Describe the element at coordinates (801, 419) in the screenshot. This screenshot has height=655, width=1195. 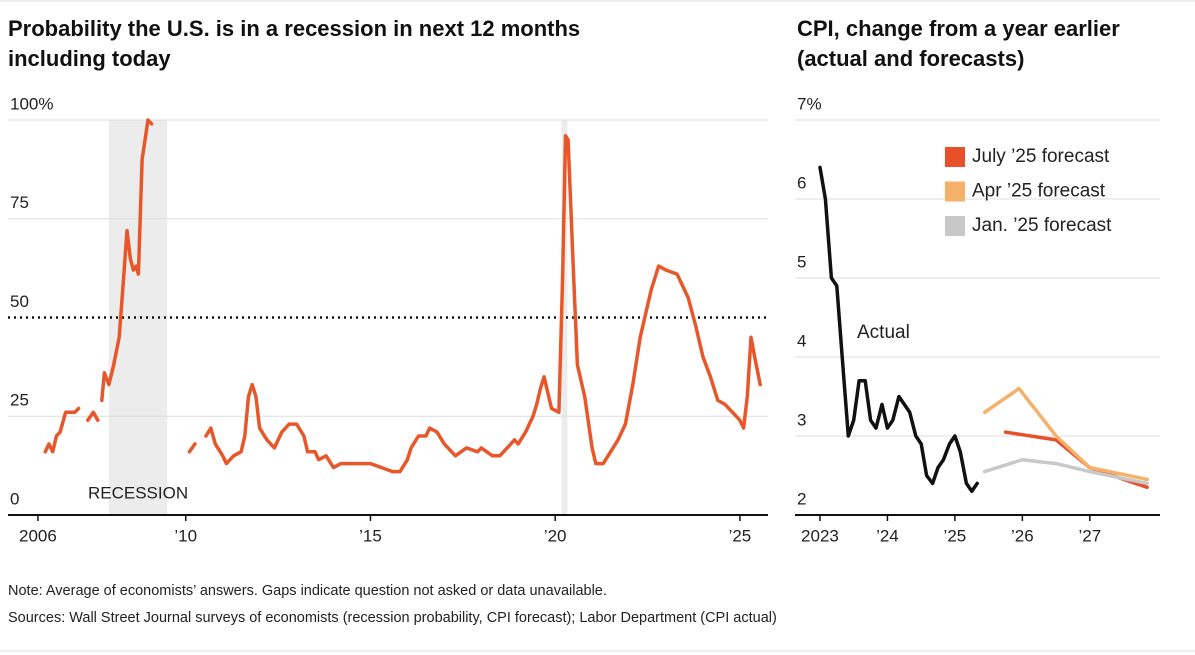
I see `y-tick-label: 3` at that location.